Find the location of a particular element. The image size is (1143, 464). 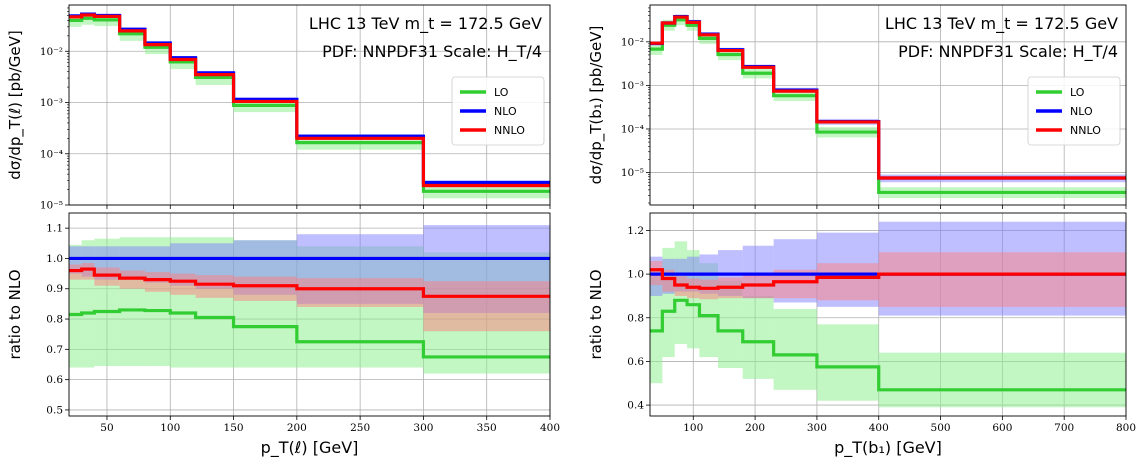

x-tick-label: 500 is located at coordinates (941, 428).